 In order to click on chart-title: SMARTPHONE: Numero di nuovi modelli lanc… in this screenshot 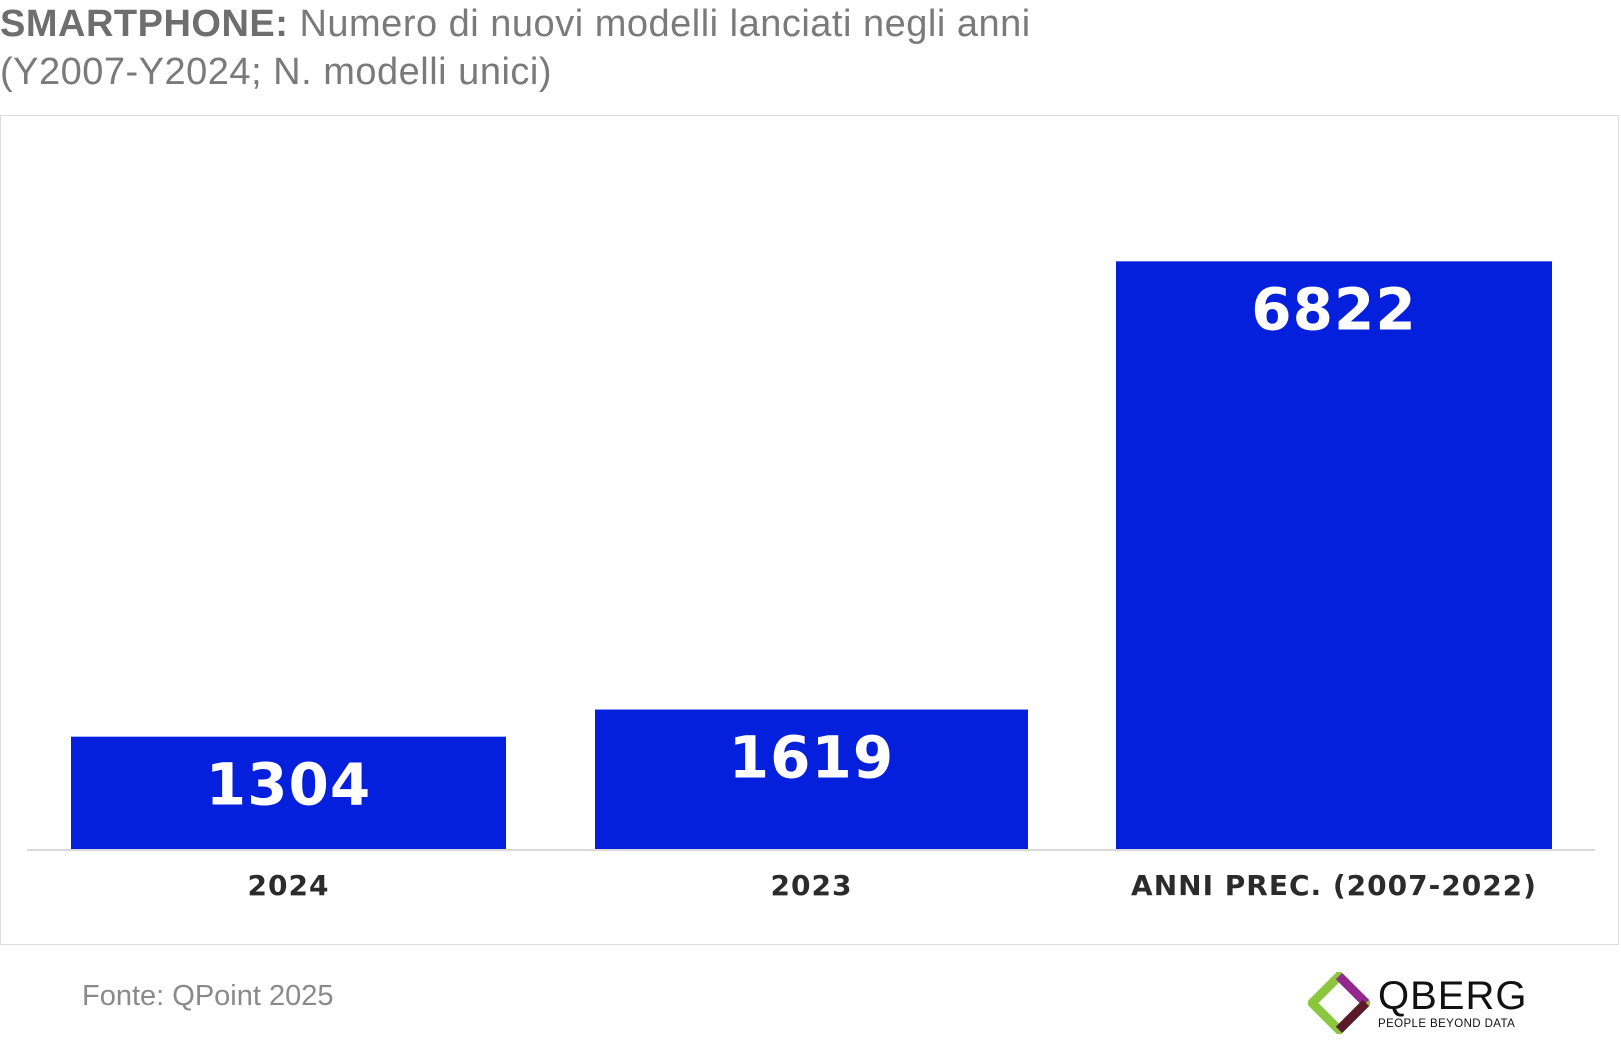, I will do `click(515, 24)`.